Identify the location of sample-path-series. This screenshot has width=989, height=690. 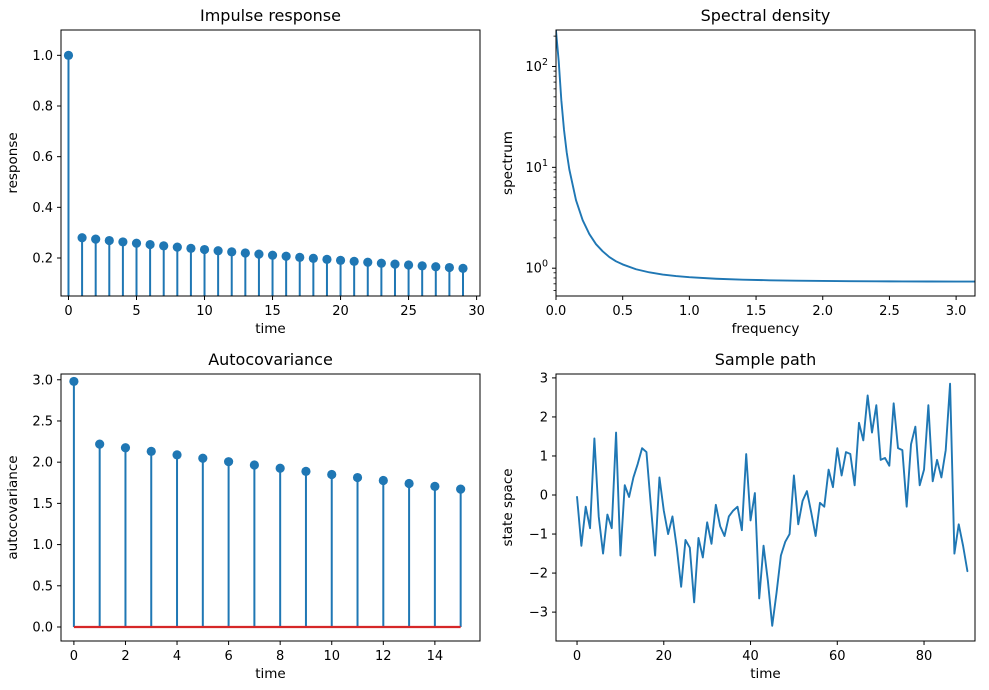
(772, 504).